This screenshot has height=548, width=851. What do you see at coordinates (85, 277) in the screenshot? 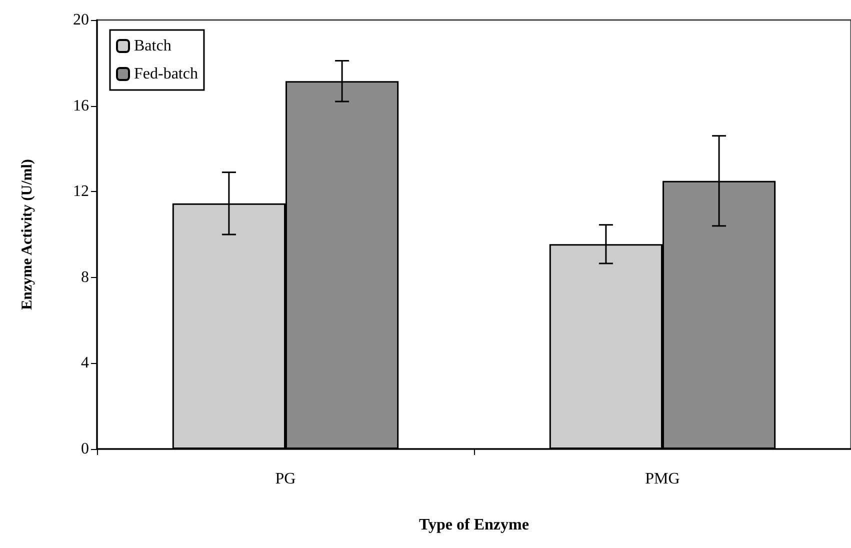
I see `y-tick-label: 8` at bounding box center [85, 277].